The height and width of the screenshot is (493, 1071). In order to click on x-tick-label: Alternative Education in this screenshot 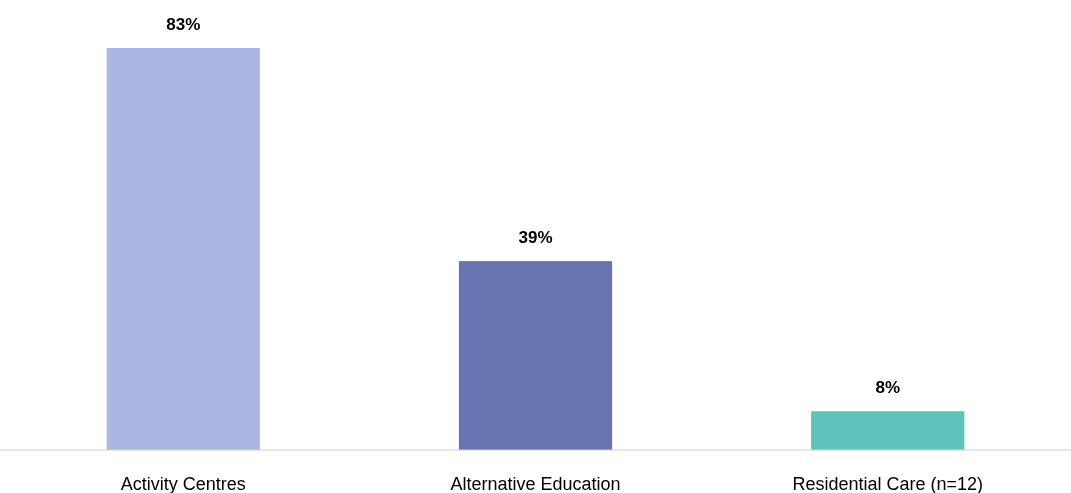, I will do `click(535, 483)`.